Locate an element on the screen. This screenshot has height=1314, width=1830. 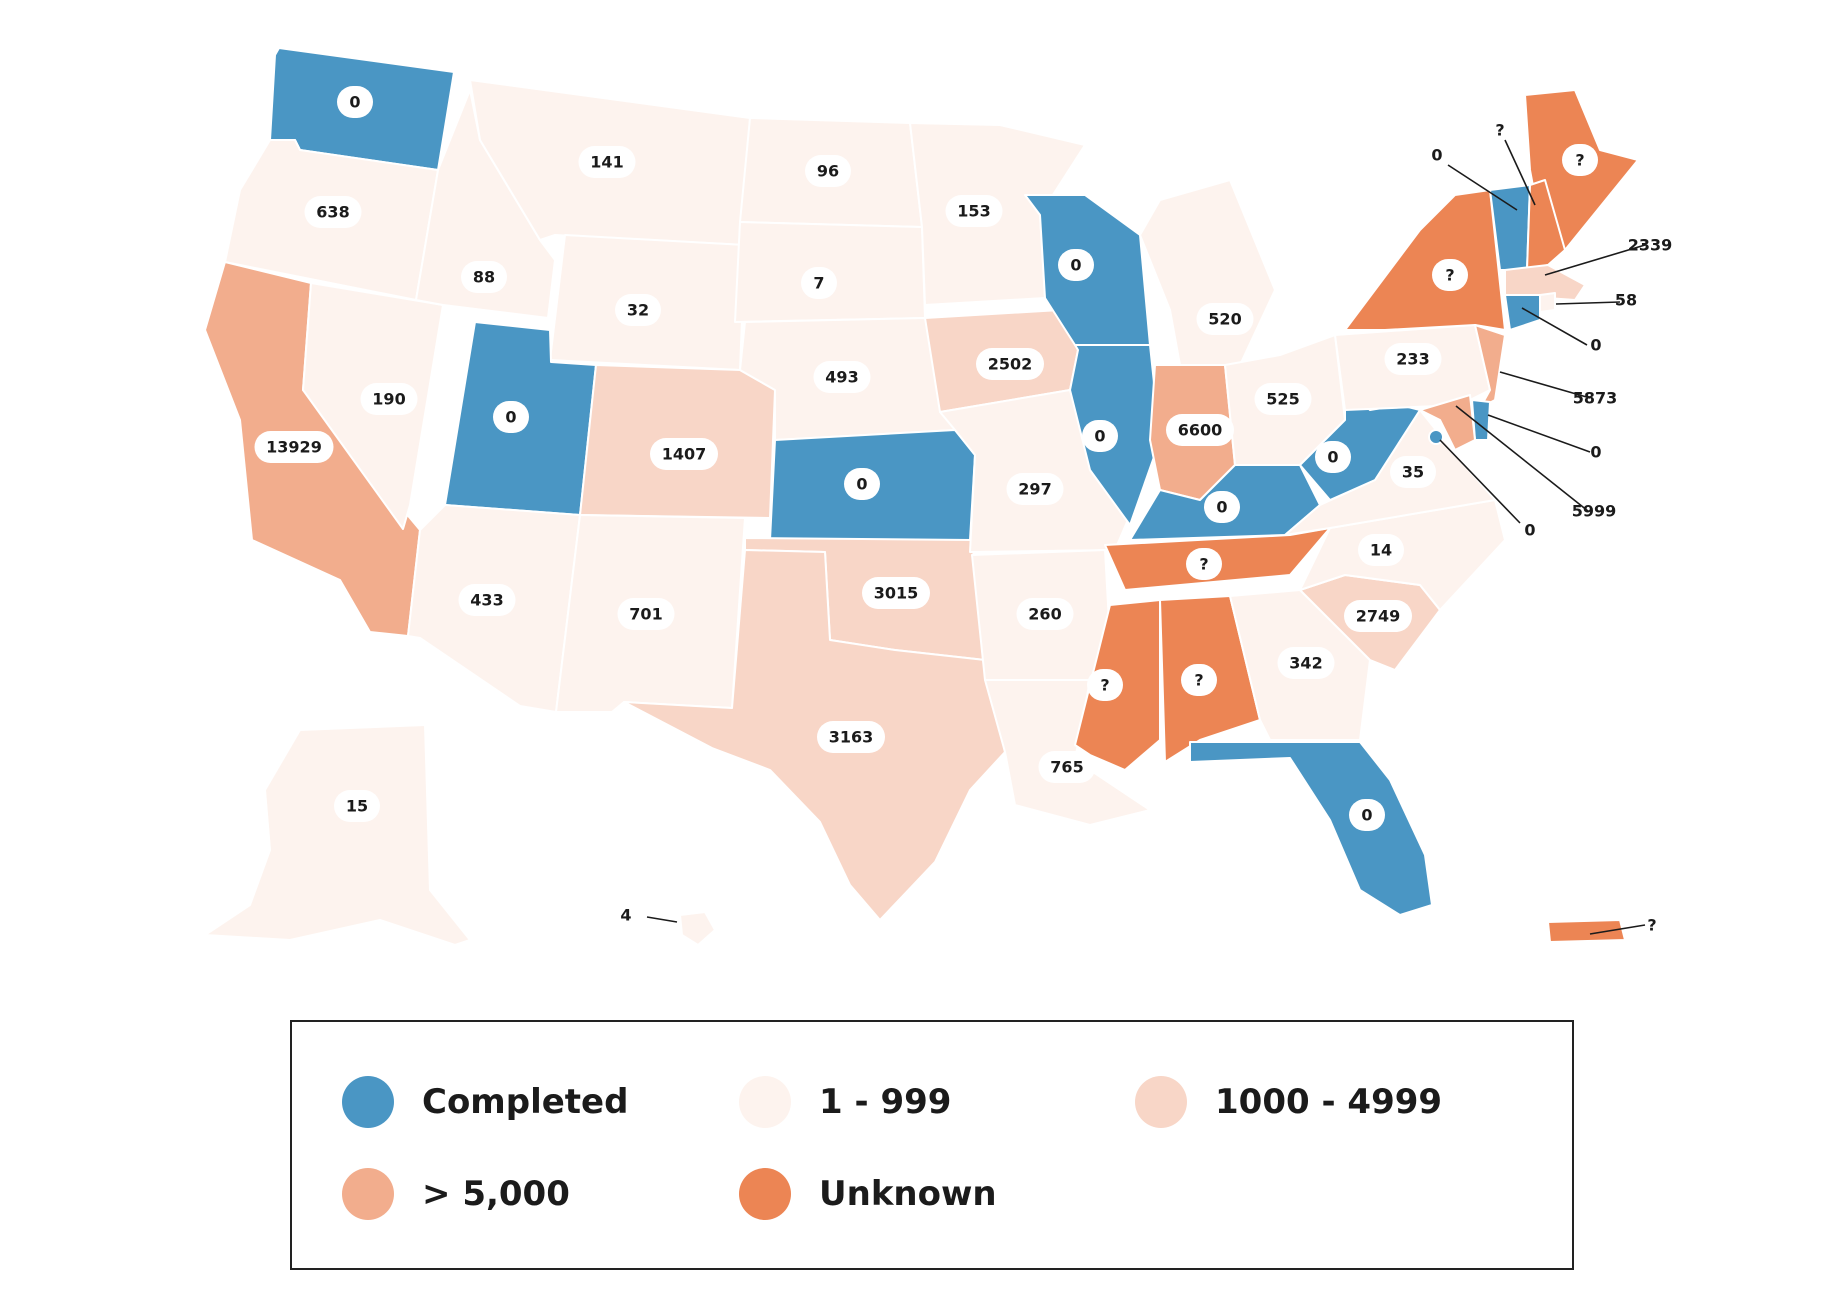
value-label-nj: 5873 is located at coordinates (1595, 398).